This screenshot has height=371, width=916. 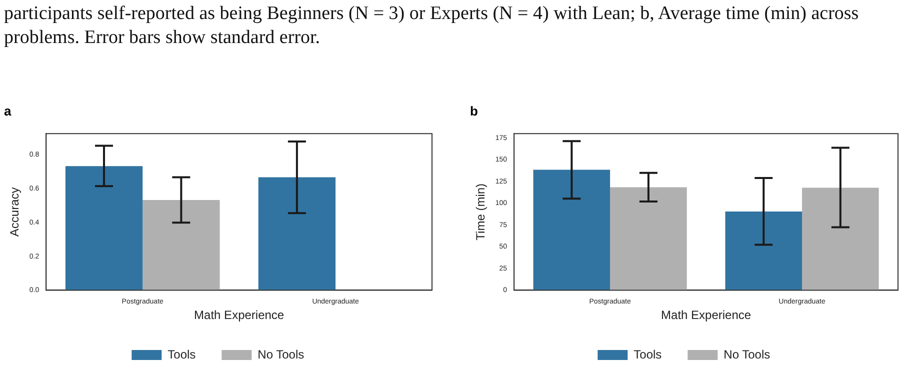 I want to click on chart-title: b, so click(x=474, y=110).